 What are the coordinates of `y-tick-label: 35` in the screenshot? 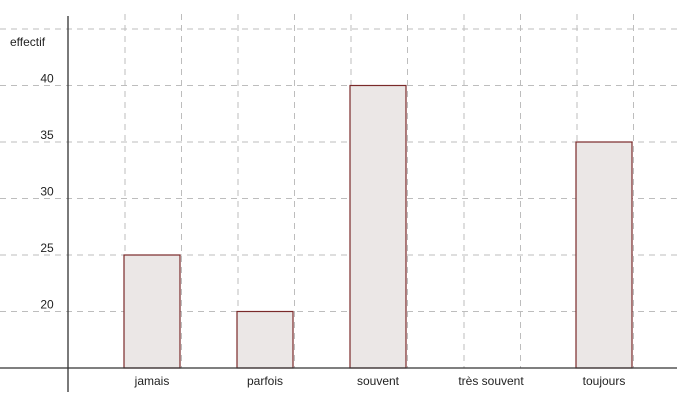 It's located at (47, 135).